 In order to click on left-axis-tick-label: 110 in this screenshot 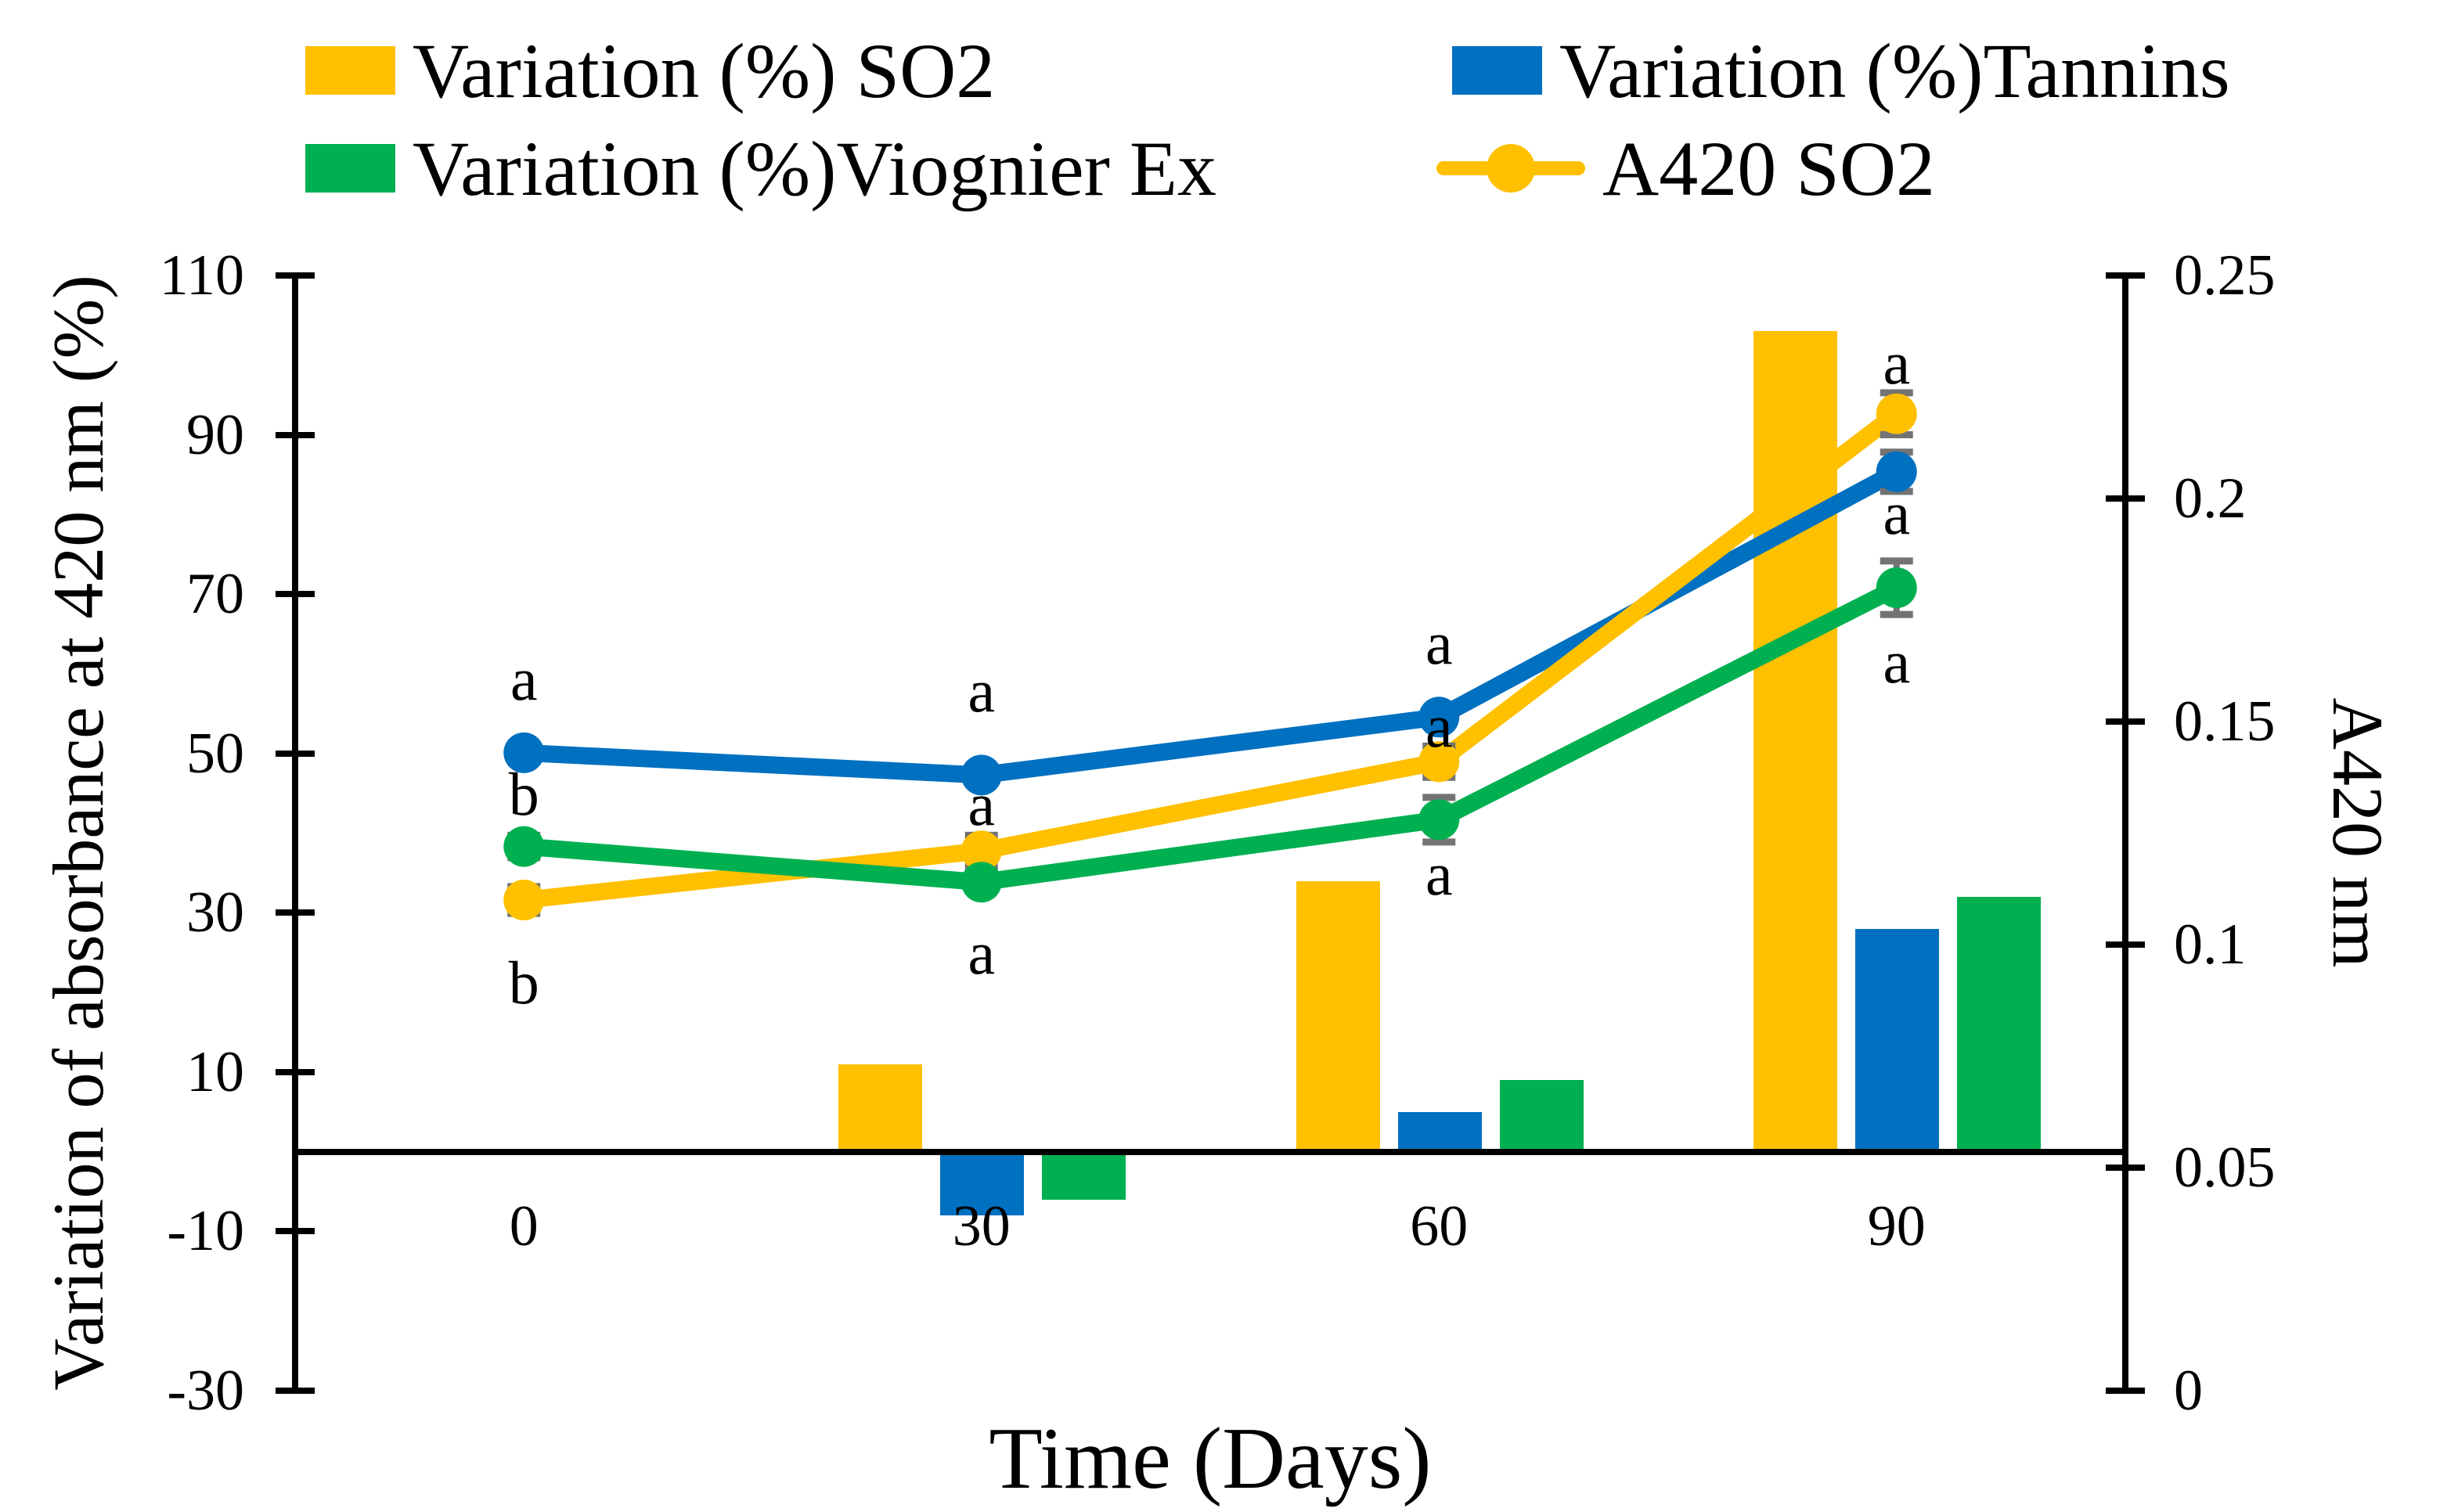, I will do `click(201, 275)`.